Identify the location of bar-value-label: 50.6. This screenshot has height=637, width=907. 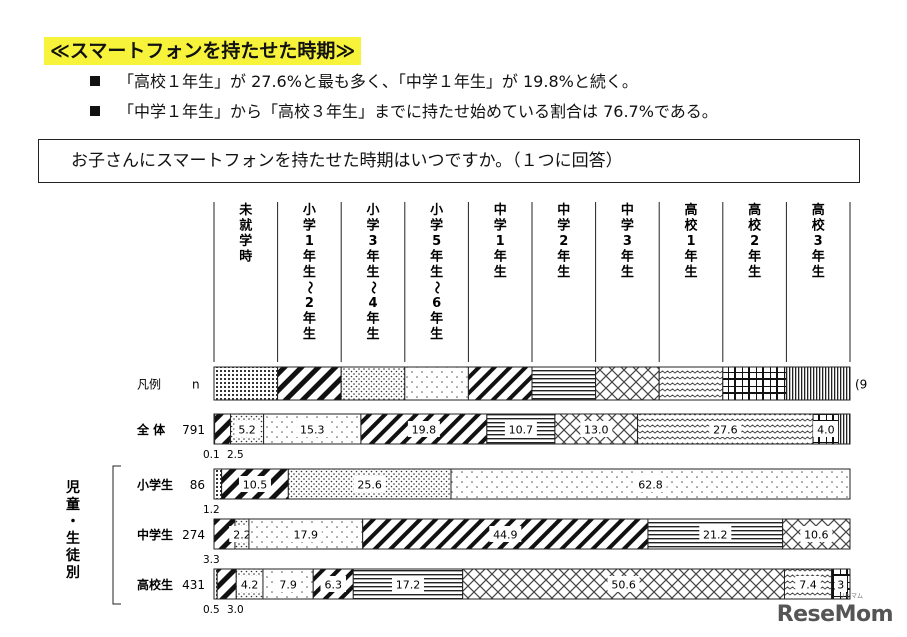
(623, 585).